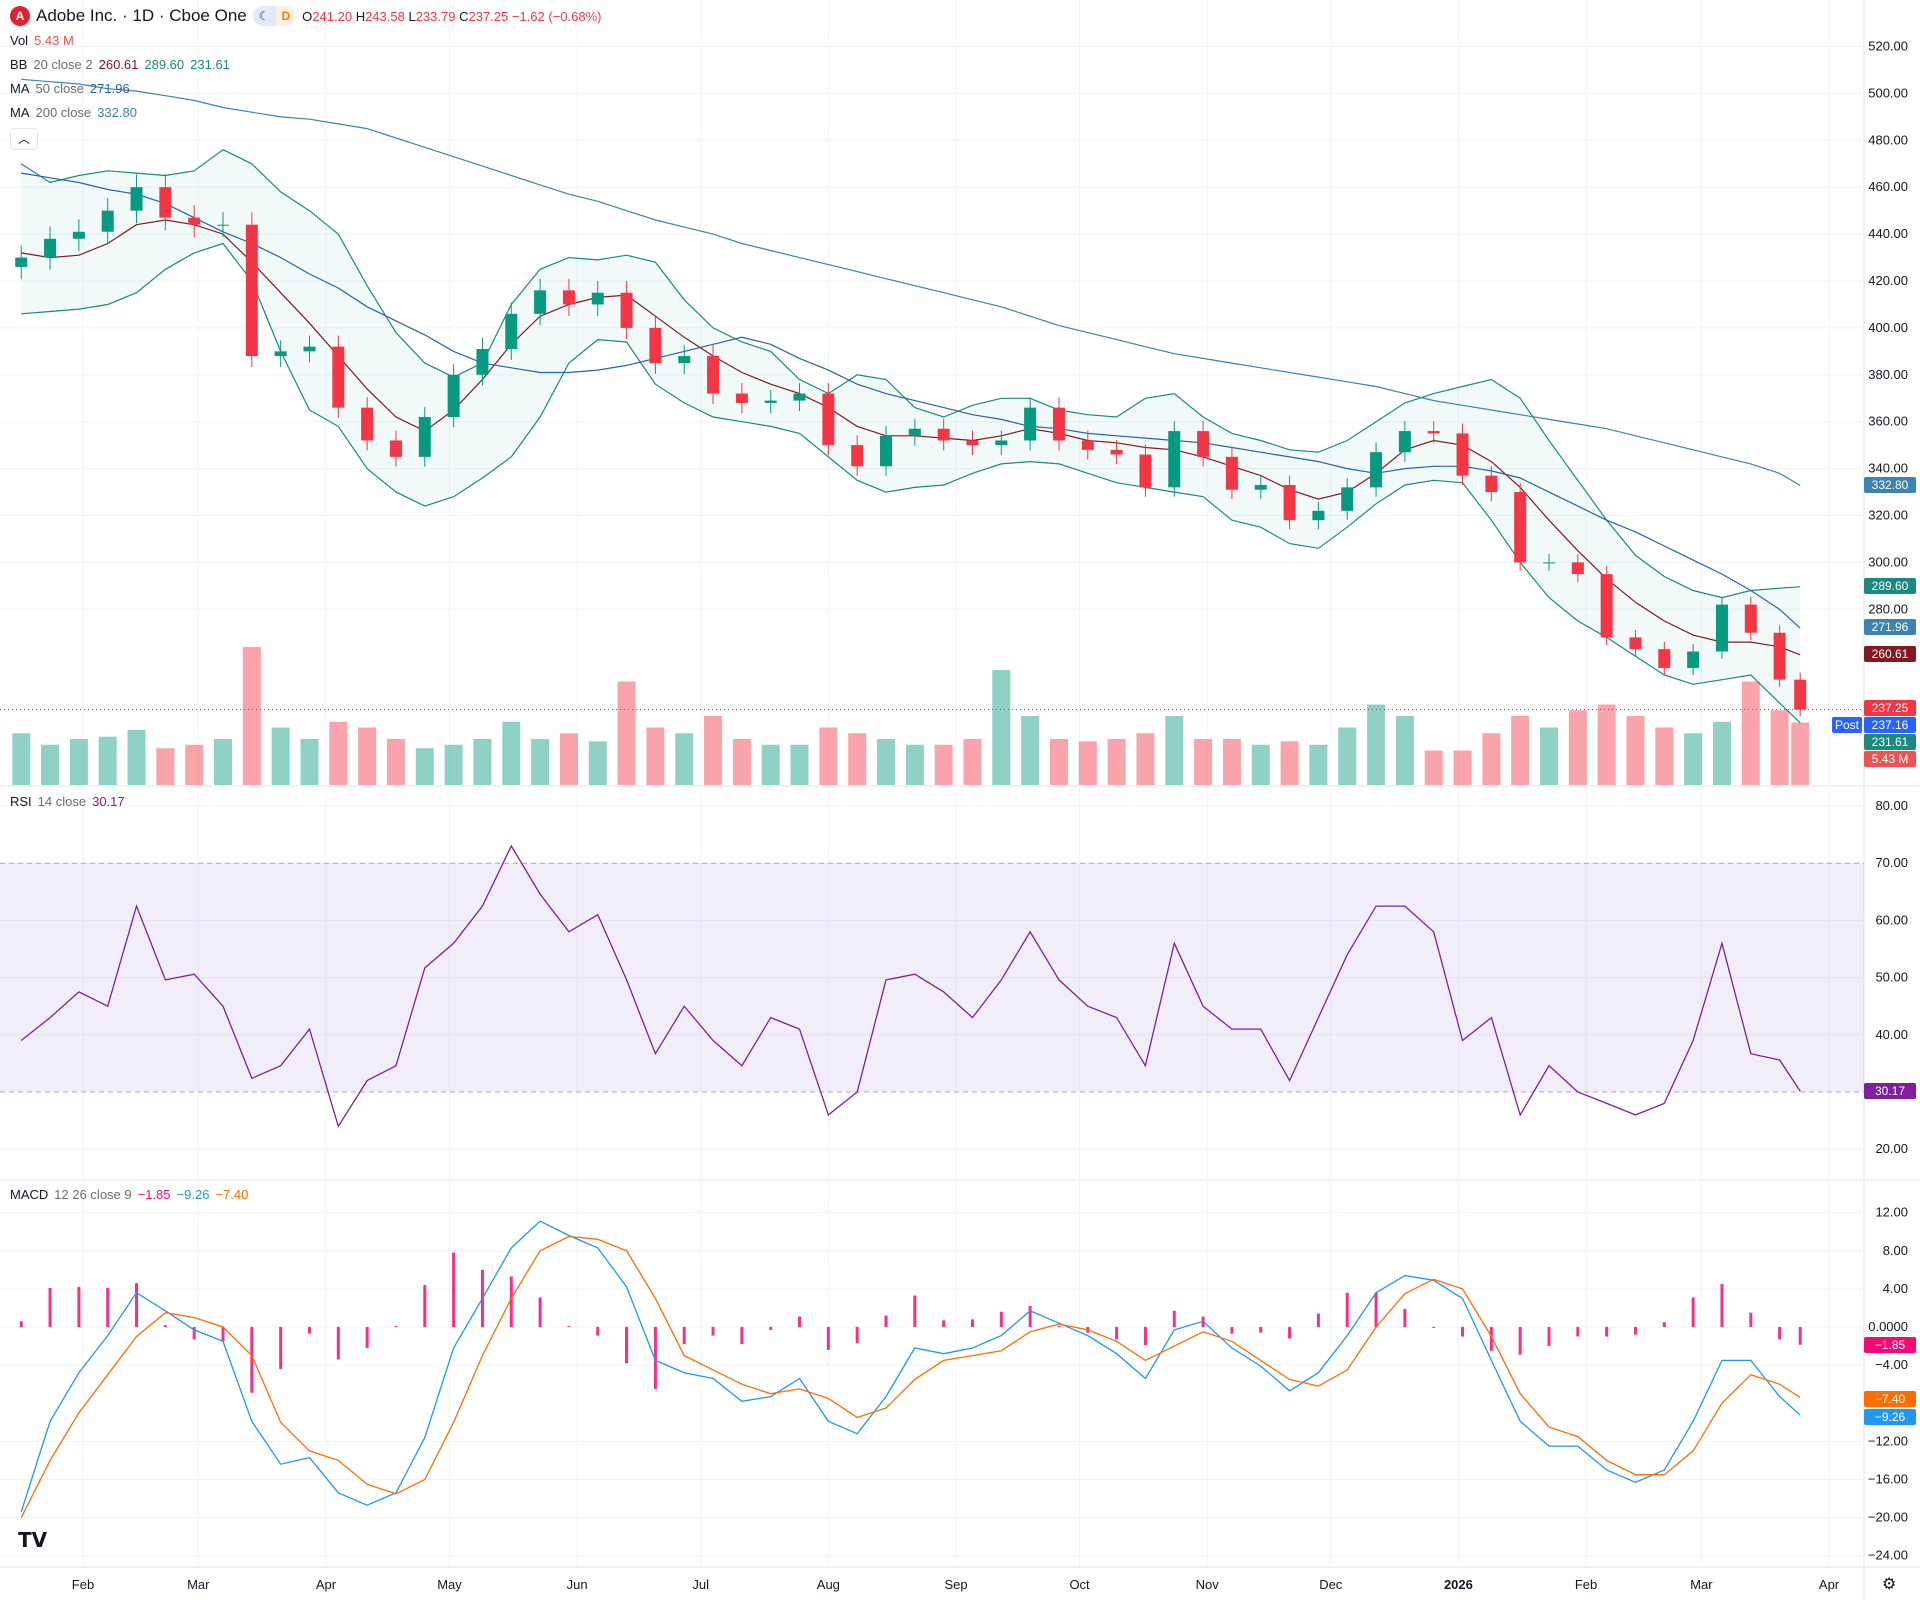 The width and height of the screenshot is (1920, 1600). Describe the element at coordinates (1331, 1584) in the screenshot. I see `time-label: Dec` at that location.